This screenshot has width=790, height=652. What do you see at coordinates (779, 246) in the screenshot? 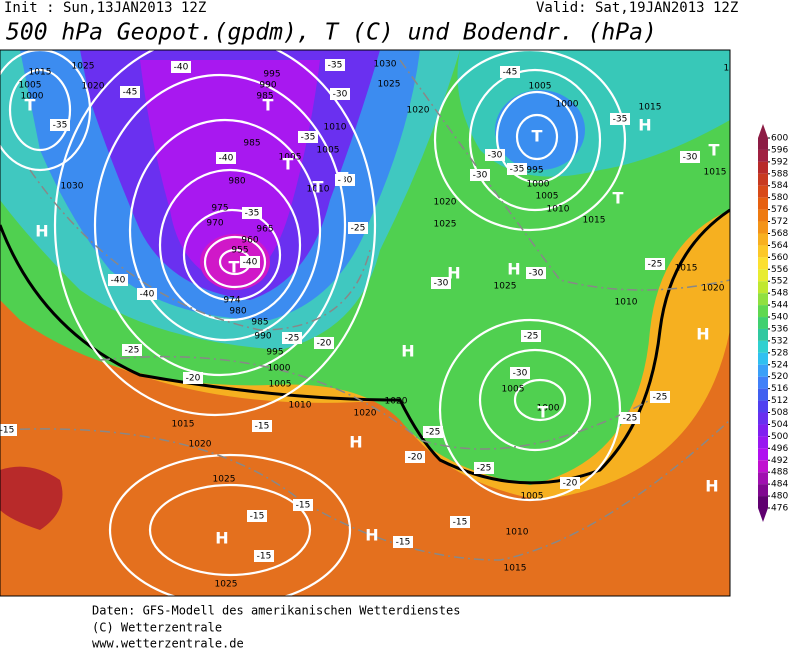
I see `colorbar-tick-label: 564` at bounding box center [779, 246].